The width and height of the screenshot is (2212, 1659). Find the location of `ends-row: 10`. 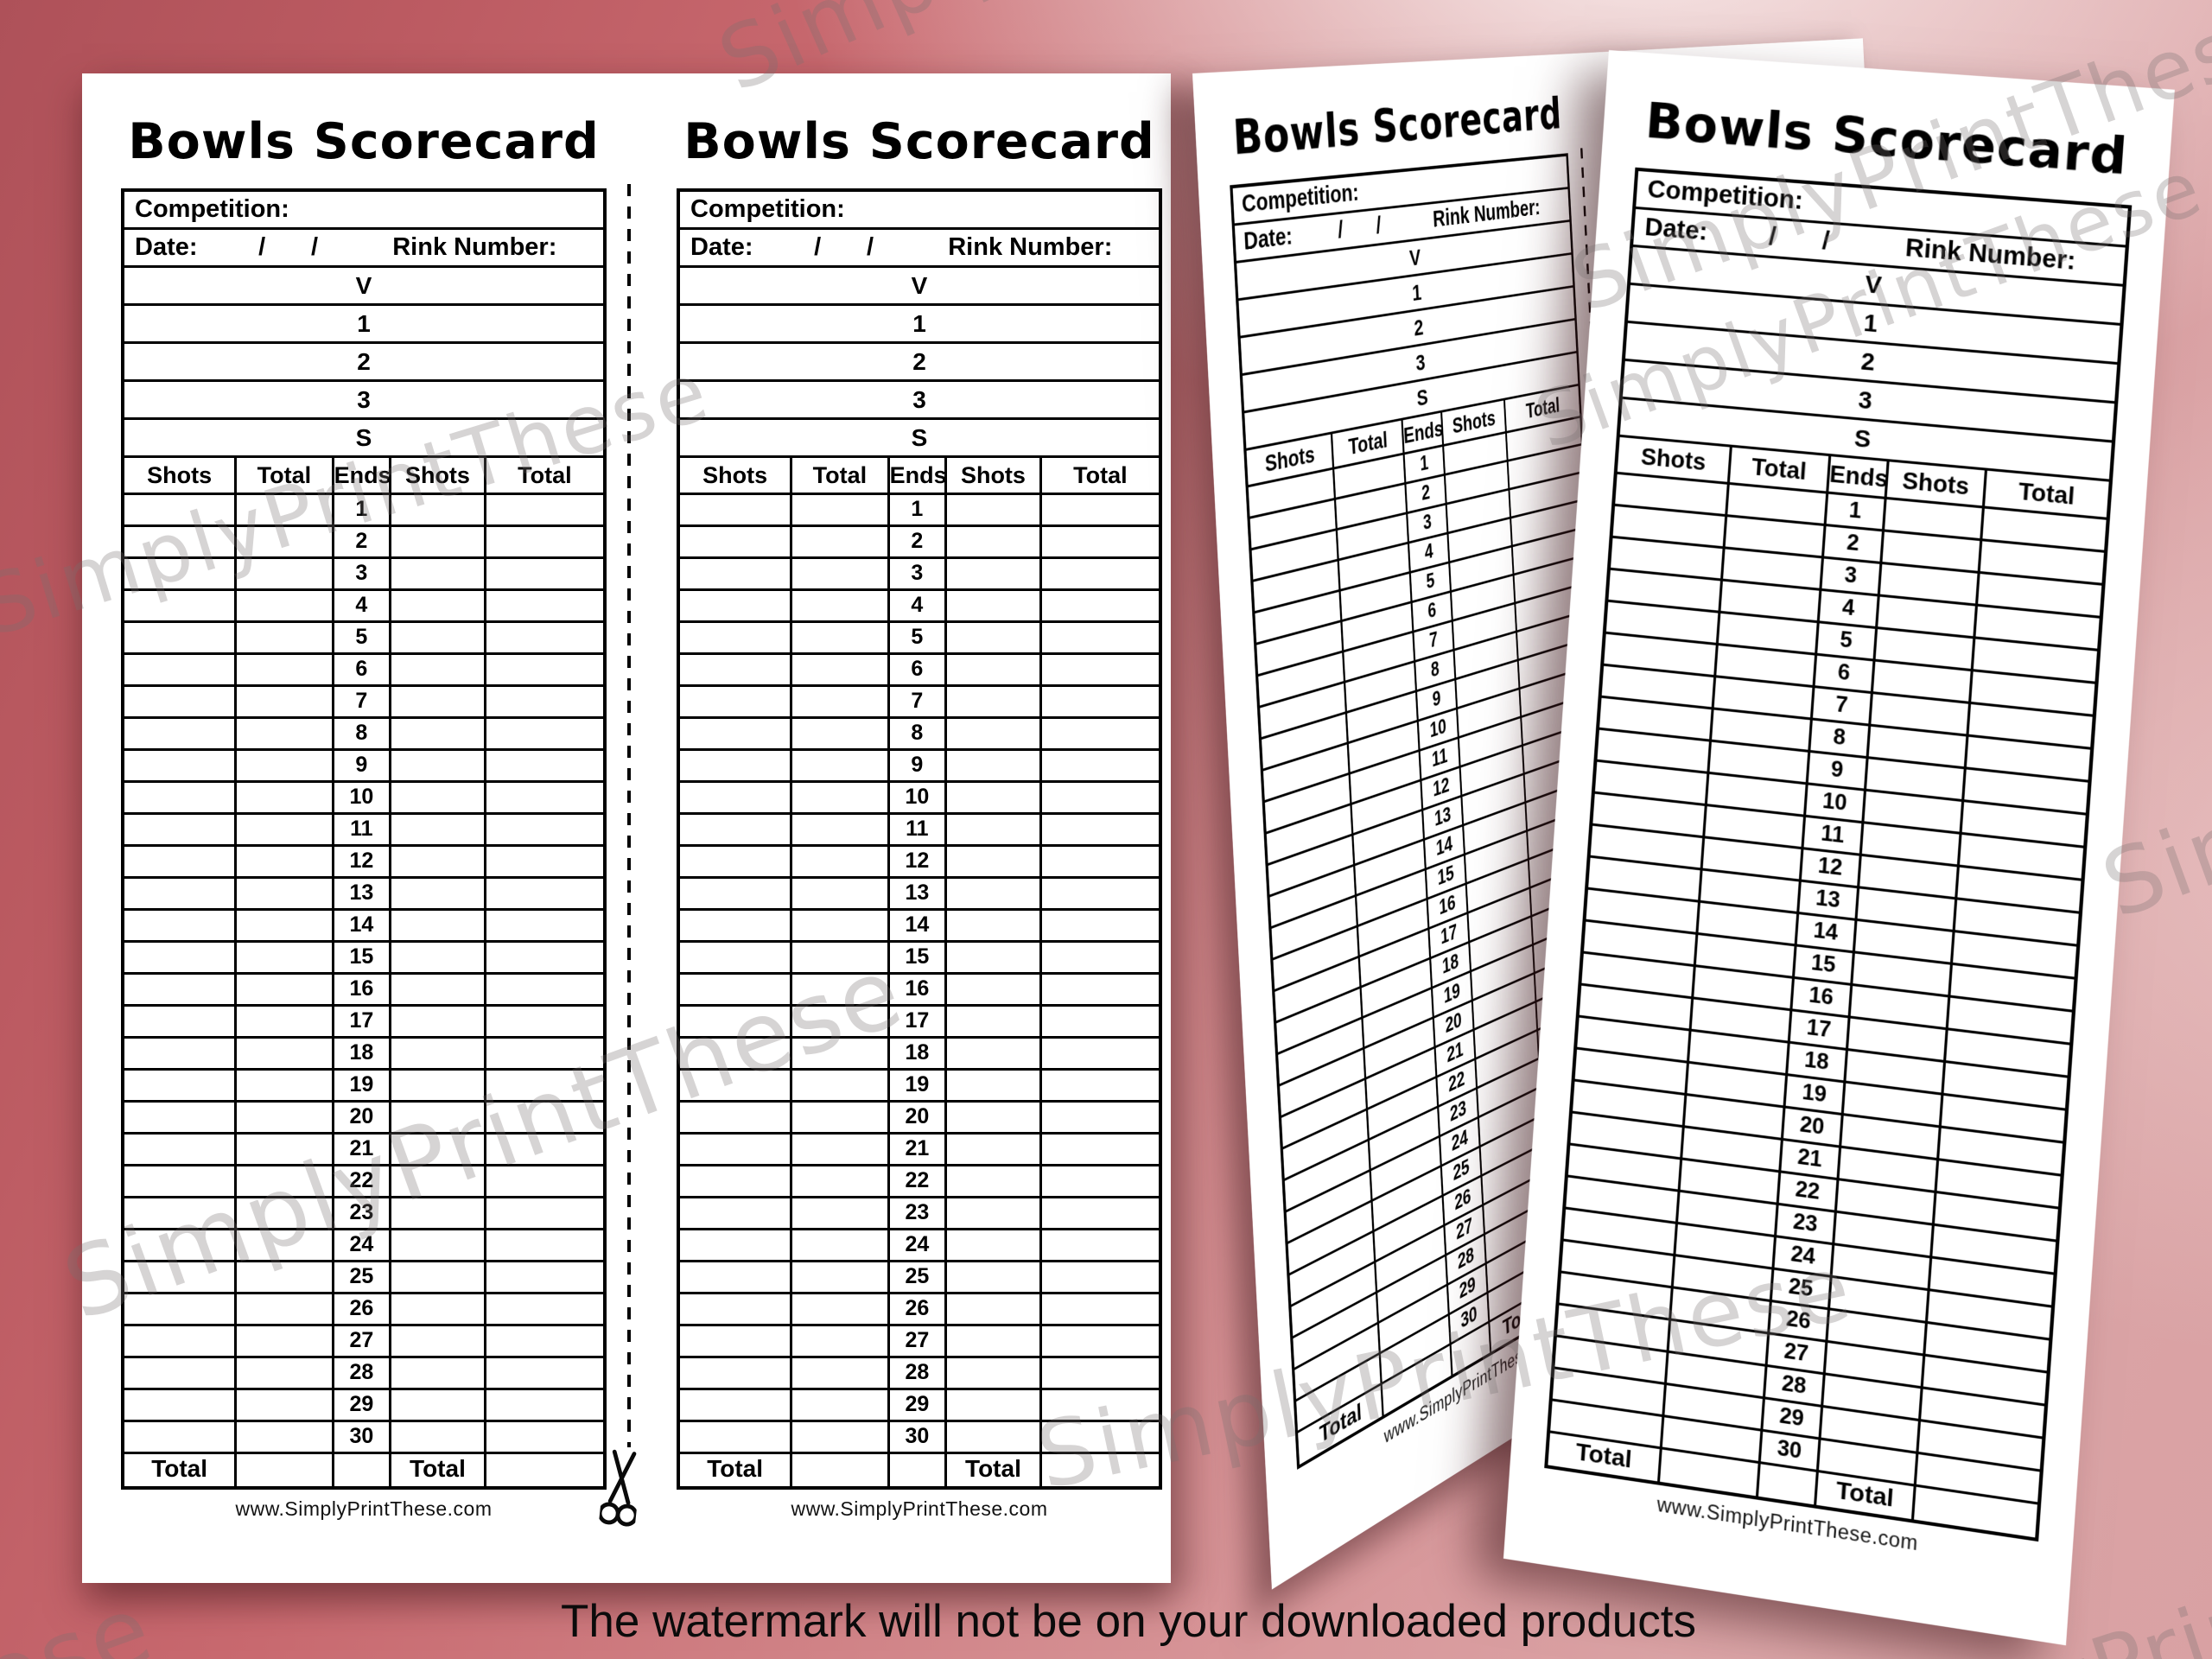

ends-row: 10 is located at coordinates (363, 799).